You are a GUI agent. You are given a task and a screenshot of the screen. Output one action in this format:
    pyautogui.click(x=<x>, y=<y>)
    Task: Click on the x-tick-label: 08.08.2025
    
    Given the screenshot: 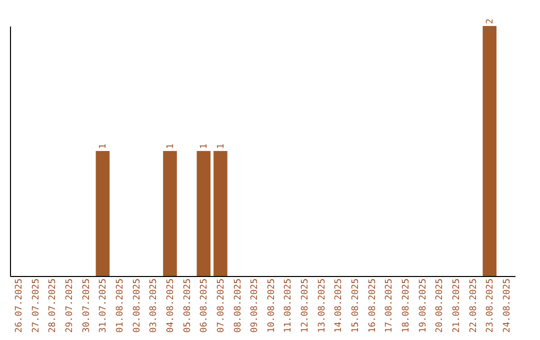 What is the action you would take?
    pyautogui.click(x=238, y=305)
    